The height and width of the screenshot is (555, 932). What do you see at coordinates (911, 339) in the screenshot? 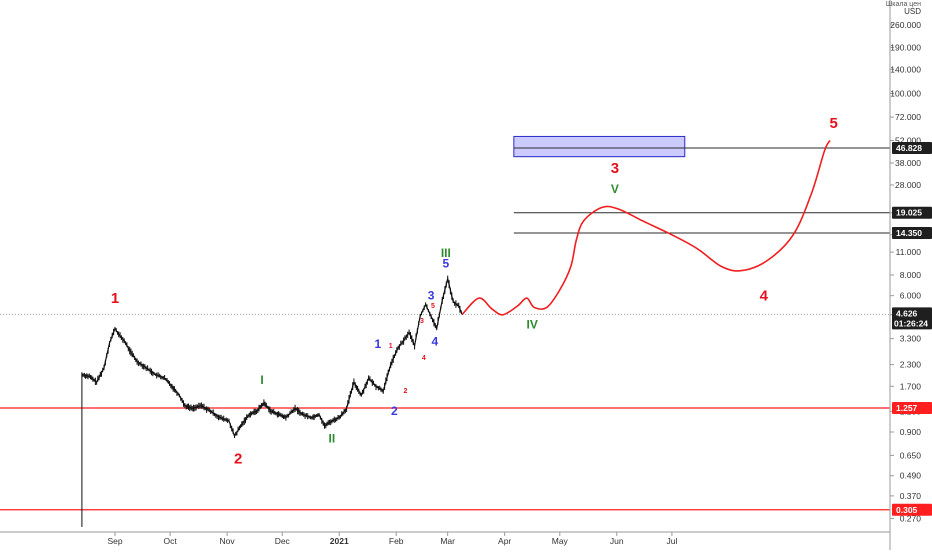
I see `y-tick-label: 3.300` at bounding box center [911, 339].